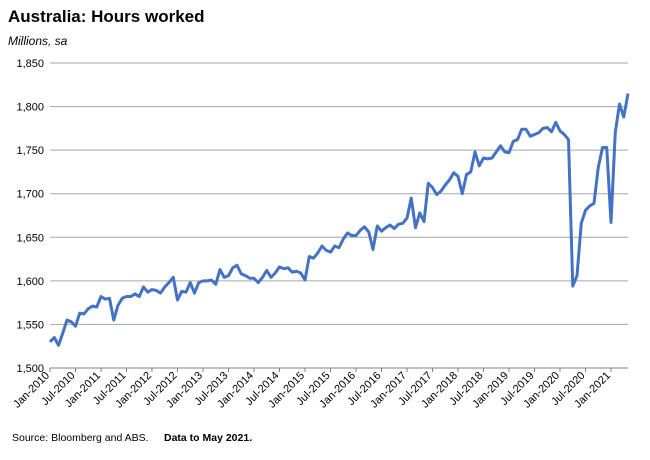  What do you see at coordinates (30, 108) in the screenshot?
I see `y-tick-label: 1,800` at bounding box center [30, 108].